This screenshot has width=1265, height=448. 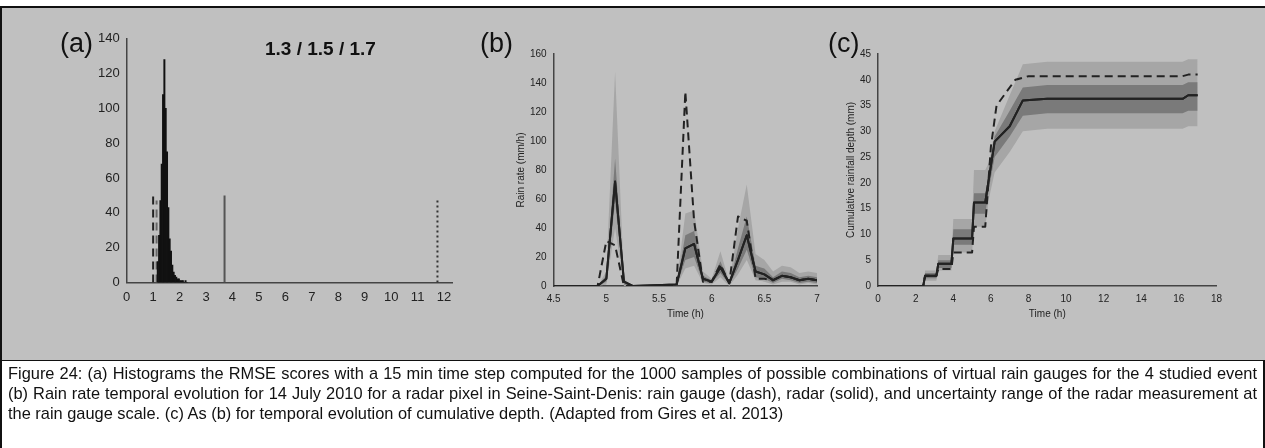 What do you see at coordinates (520, 170) in the screenshot?
I see `y-axis-title: Rain rate (mm/h)` at bounding box center [520, 170].